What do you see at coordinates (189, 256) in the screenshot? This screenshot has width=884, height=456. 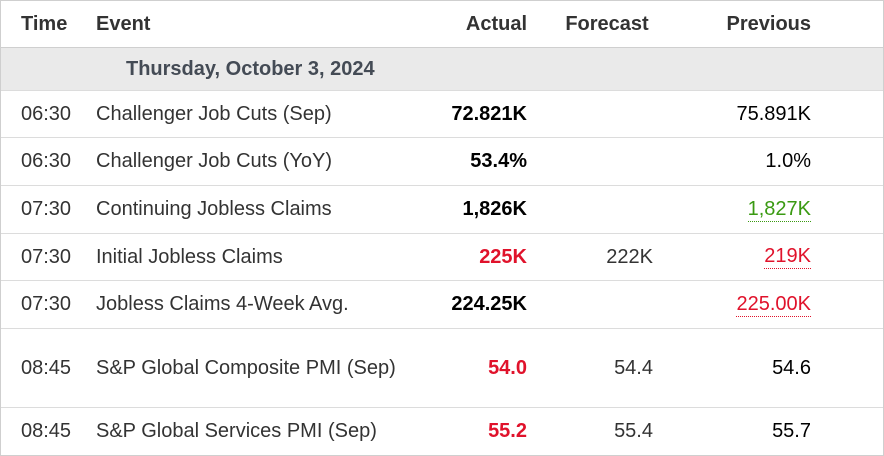 I see `event-name: Initial Jobless Claims` at bounding box center [189, 256].